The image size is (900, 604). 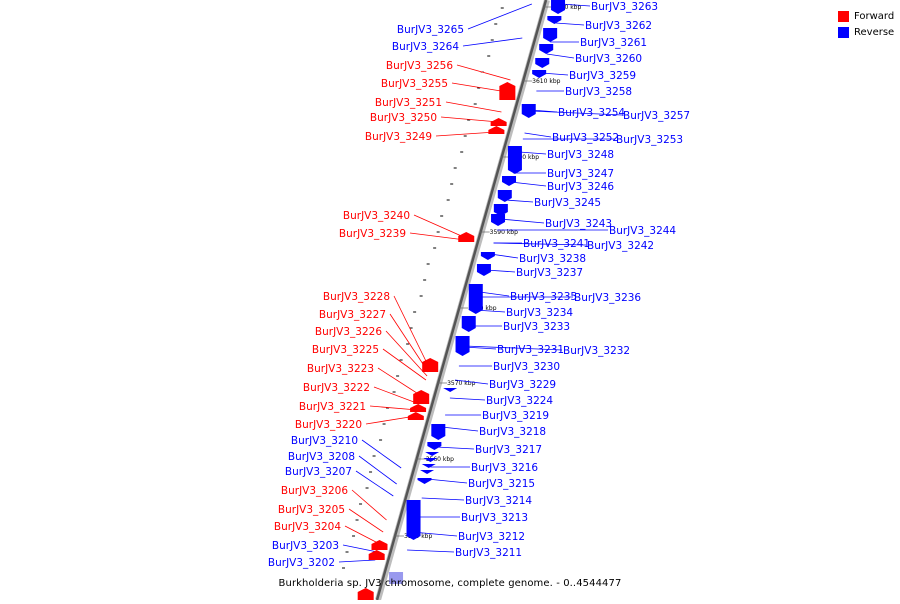 What do you see at coordinates (525, 157) in the screenshot?
I see `kbp-tick-label: 3600 kbp` at bounding box center [525, 157].